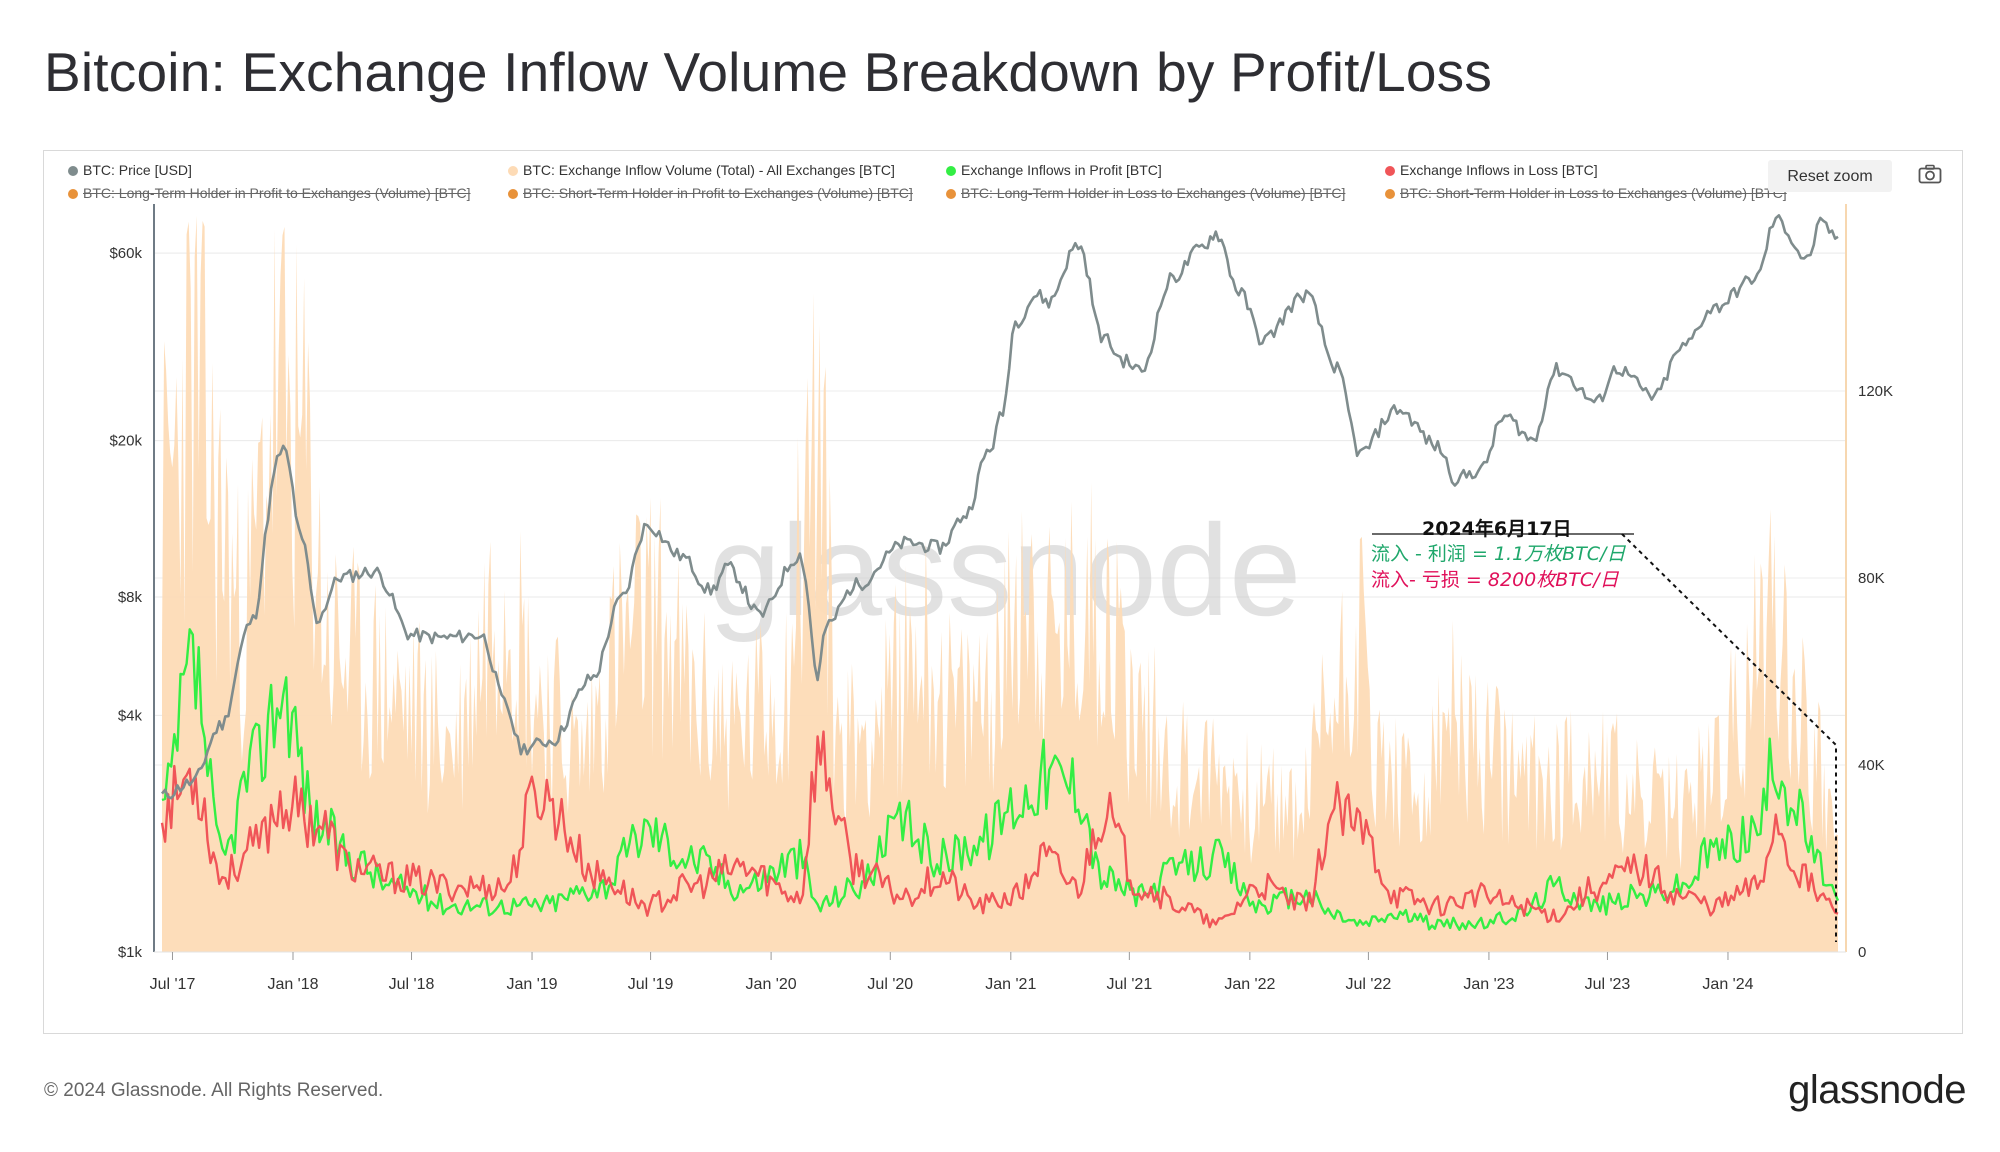  Describe the element at coordinates (890, 984) in the screenshot. I see `x-axis-tick-label: Jul '20` at that location.